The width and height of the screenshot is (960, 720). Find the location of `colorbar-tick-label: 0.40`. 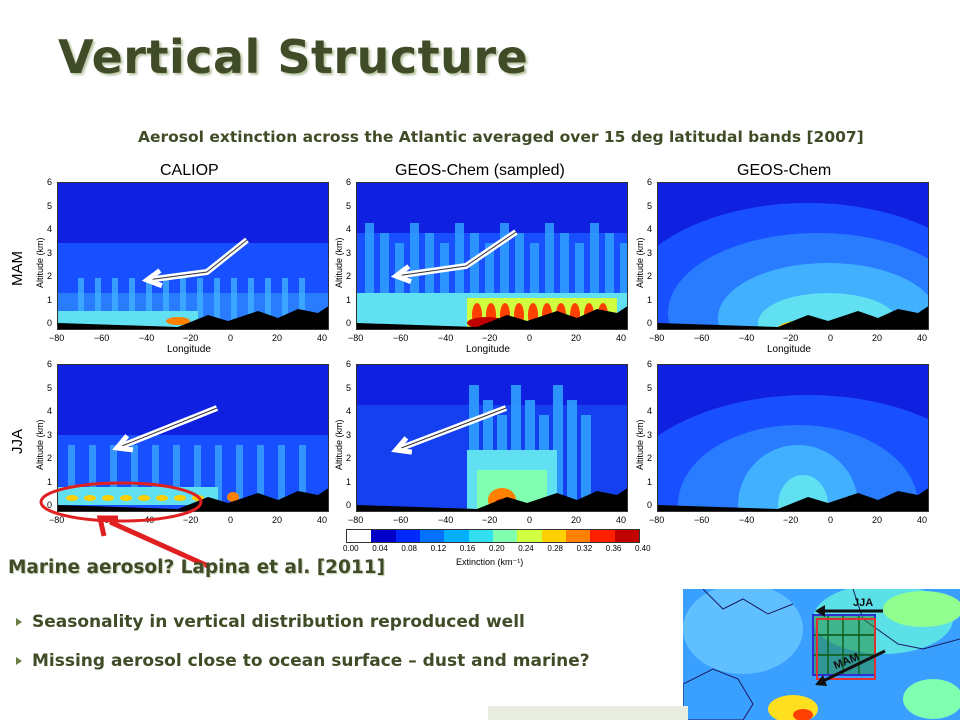

colorbar-tick-label: 0.40 is located at coordinates (643, 548).